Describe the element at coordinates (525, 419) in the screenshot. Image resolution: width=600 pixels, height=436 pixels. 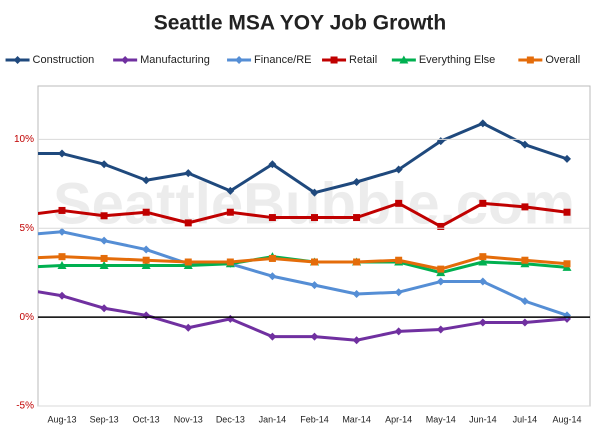
I see `x-tick-label: Jul-14` at that location.